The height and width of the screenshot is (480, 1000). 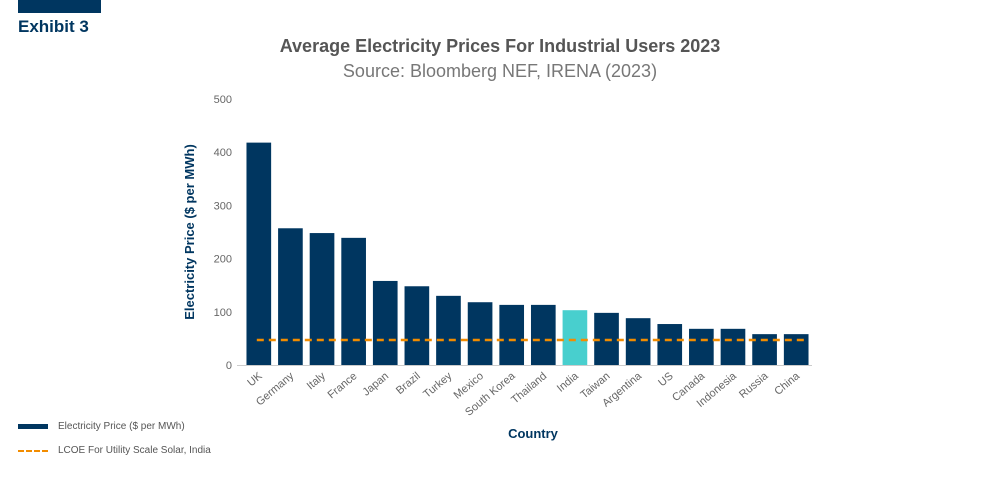 I want to click on bar-france, so click(x=353, y=301).